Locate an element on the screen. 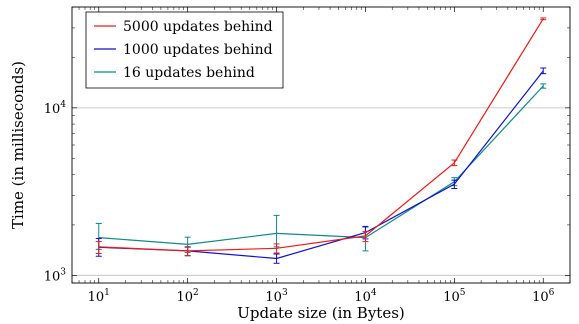  legend-label: 5000 updates behind is located at coordinates (198, 27).